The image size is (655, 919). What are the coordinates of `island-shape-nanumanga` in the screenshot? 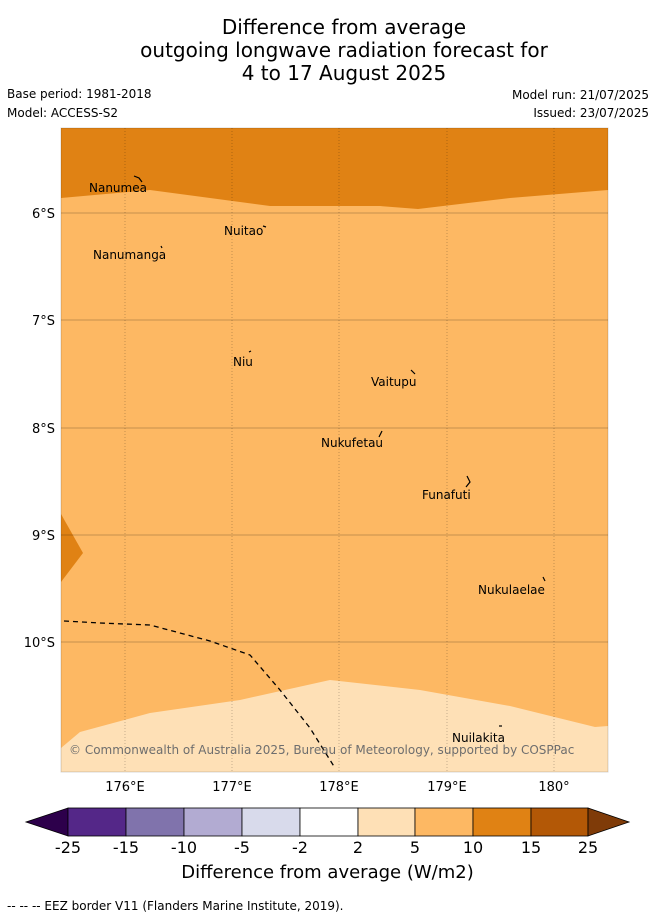 It's located at (161, 247).